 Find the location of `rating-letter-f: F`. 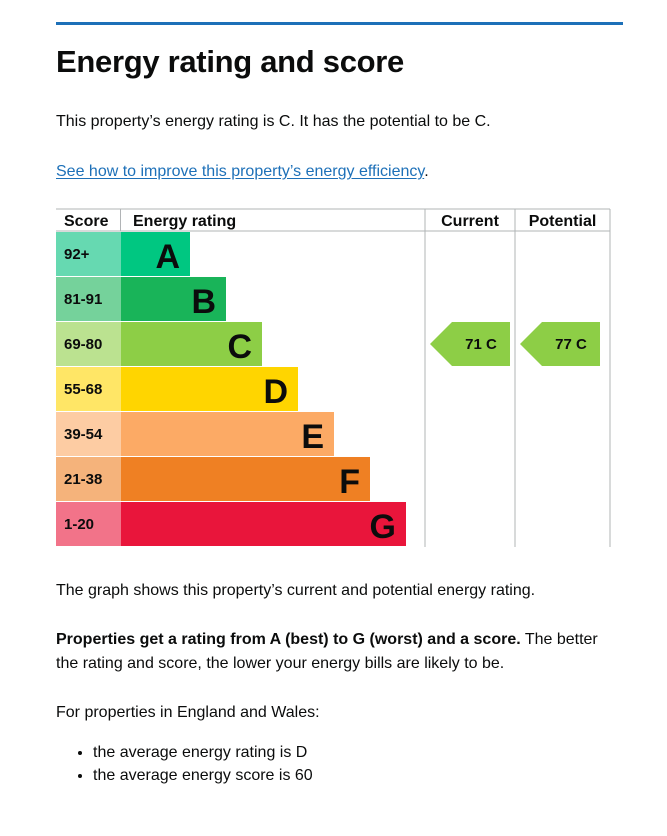

rating-letter-f: F is located at coordinates (349, 482).